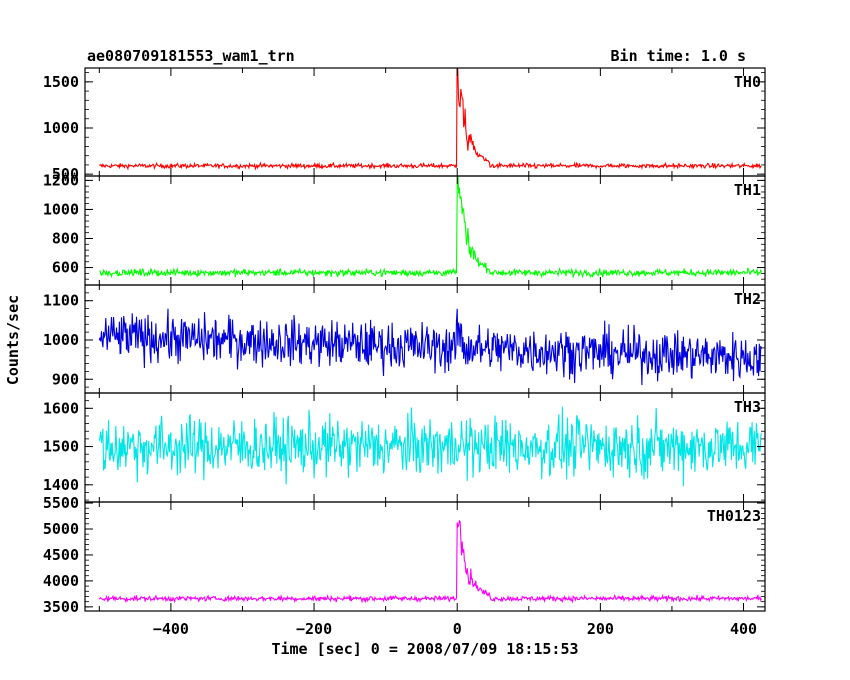  Describe the element at coordinates (65, 174) in the screenshot. I see `y-tick-label: 500` at that location.